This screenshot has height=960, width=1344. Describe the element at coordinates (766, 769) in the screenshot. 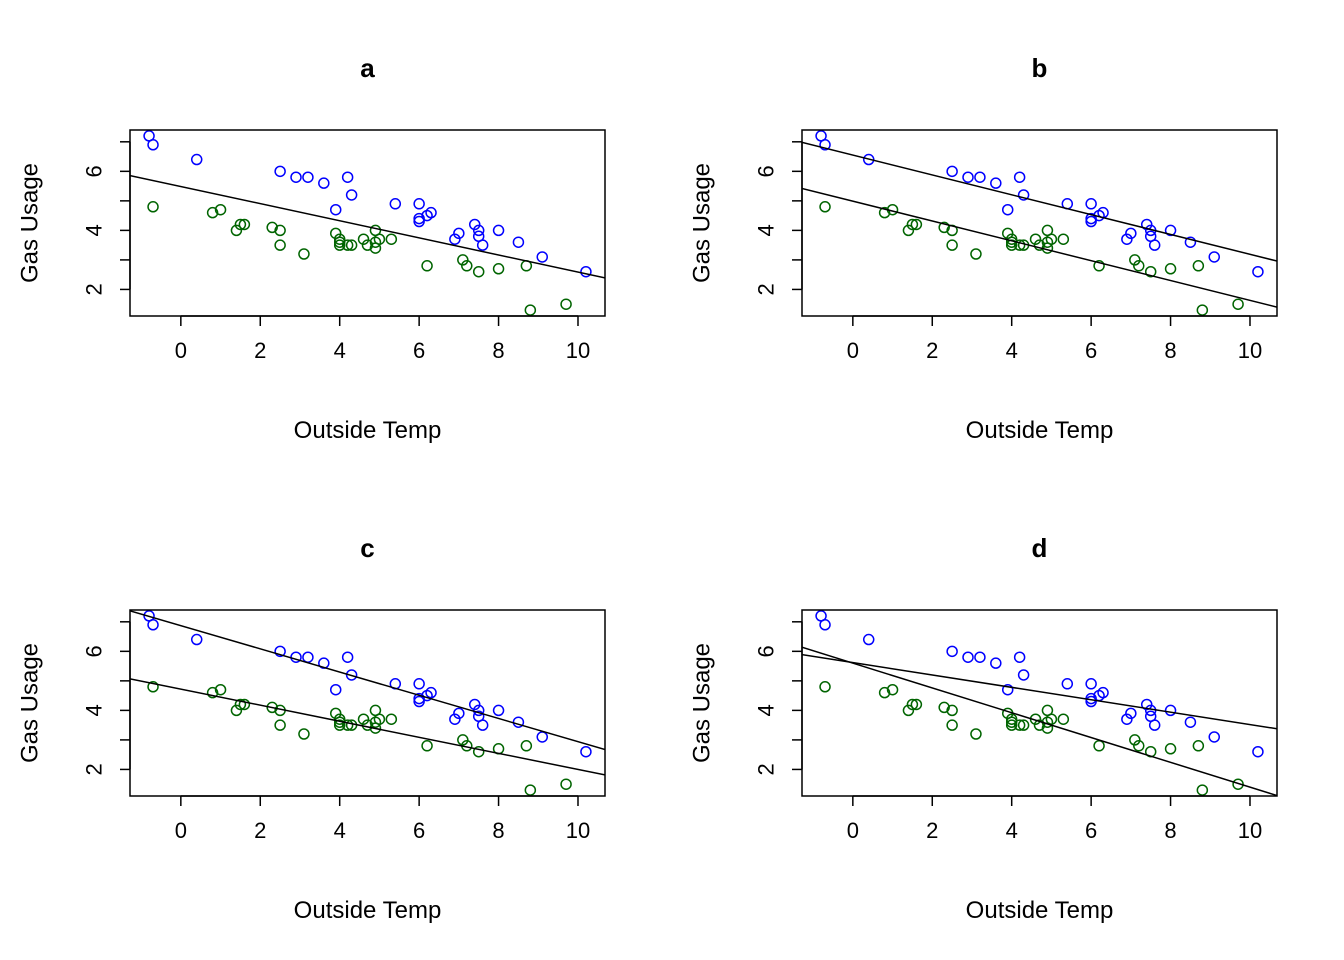

I see `y-tick-label: 2` at that location.